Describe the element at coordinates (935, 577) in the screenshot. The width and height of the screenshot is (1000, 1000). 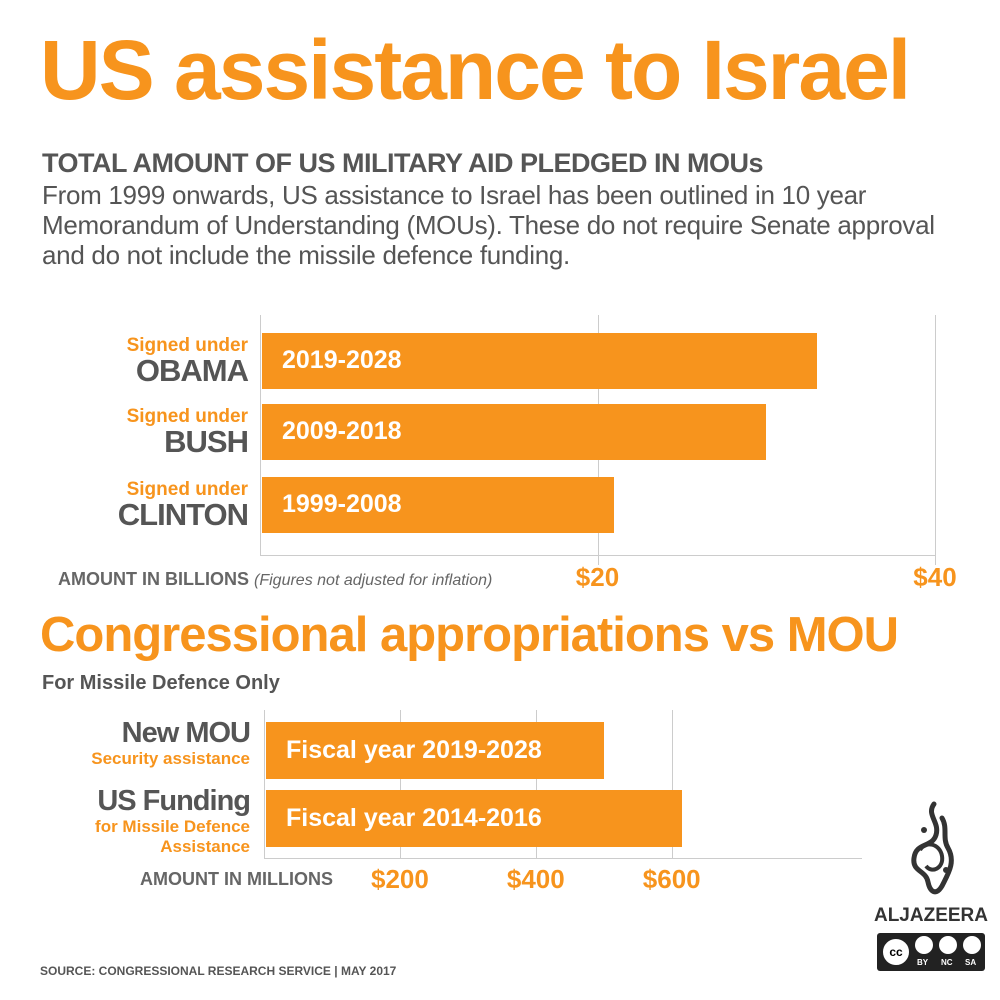
I see `tick-label: $40` at that location.